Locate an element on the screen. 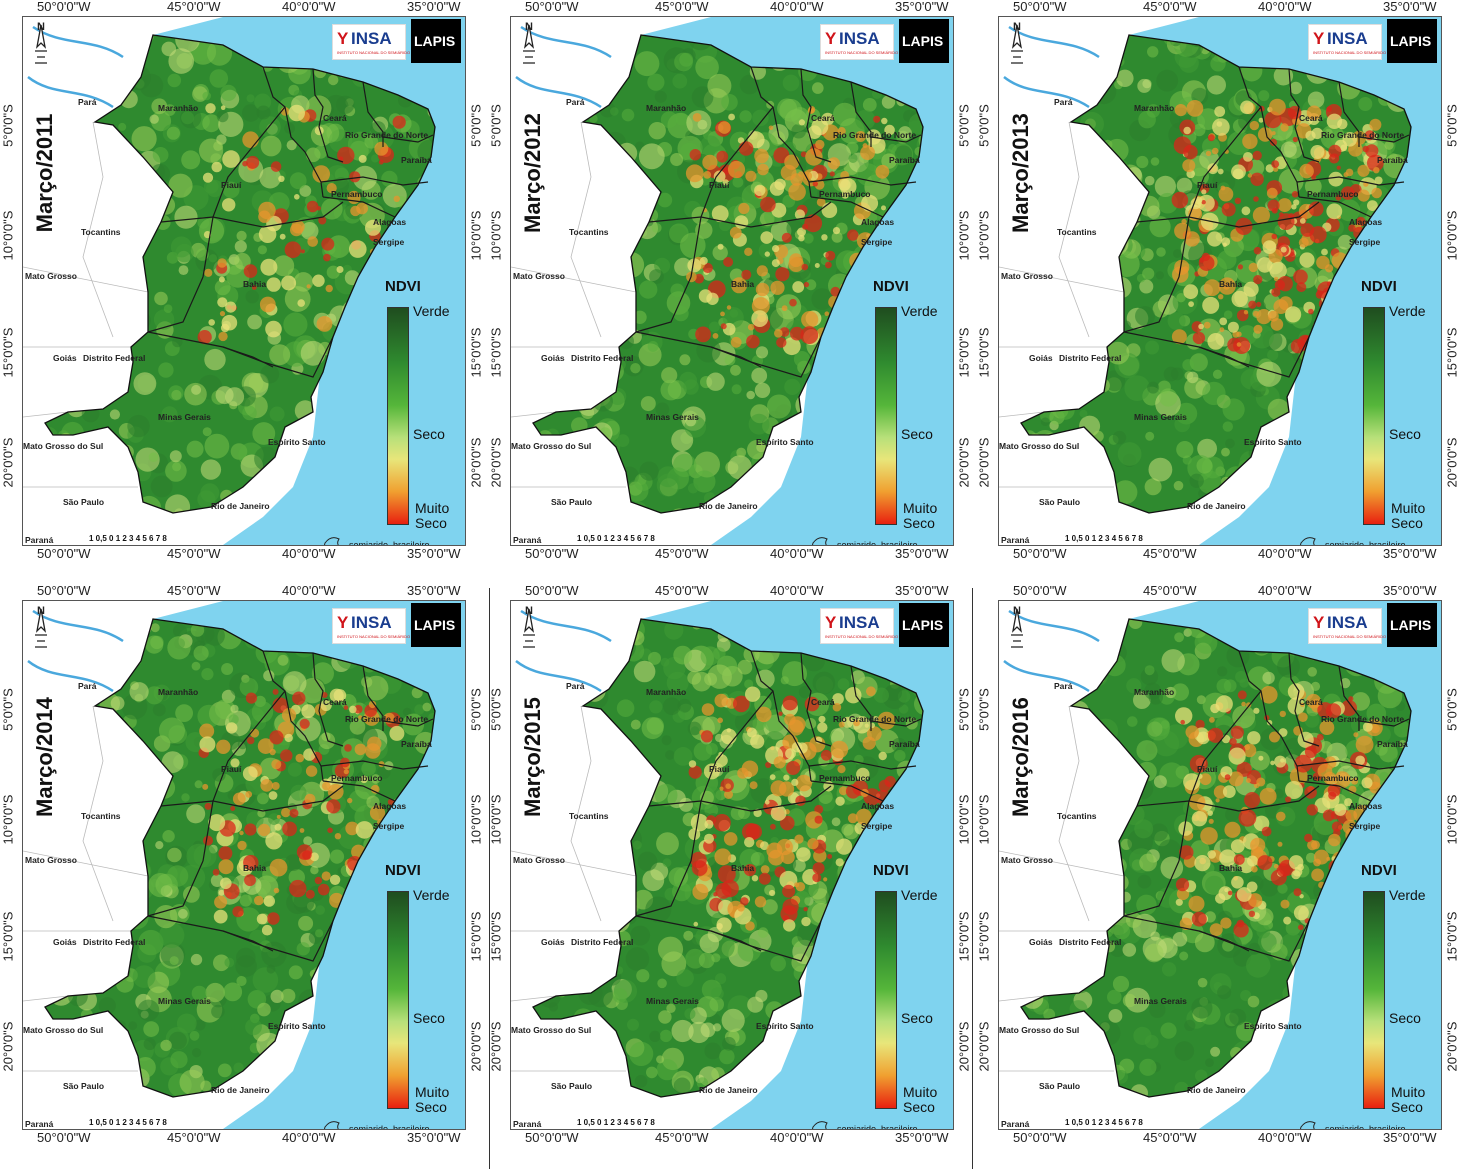 The height and width of the screenshot is (1169, 1464). map-canvas is located at coordinates (229, 865).